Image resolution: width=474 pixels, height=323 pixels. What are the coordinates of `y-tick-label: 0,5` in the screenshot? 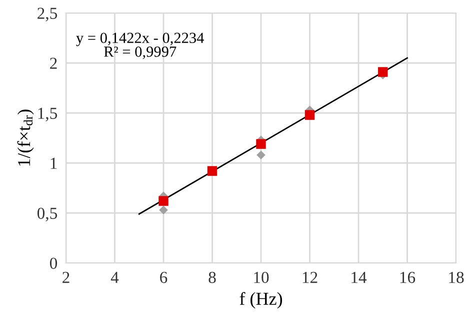 It's located at (47, 215).